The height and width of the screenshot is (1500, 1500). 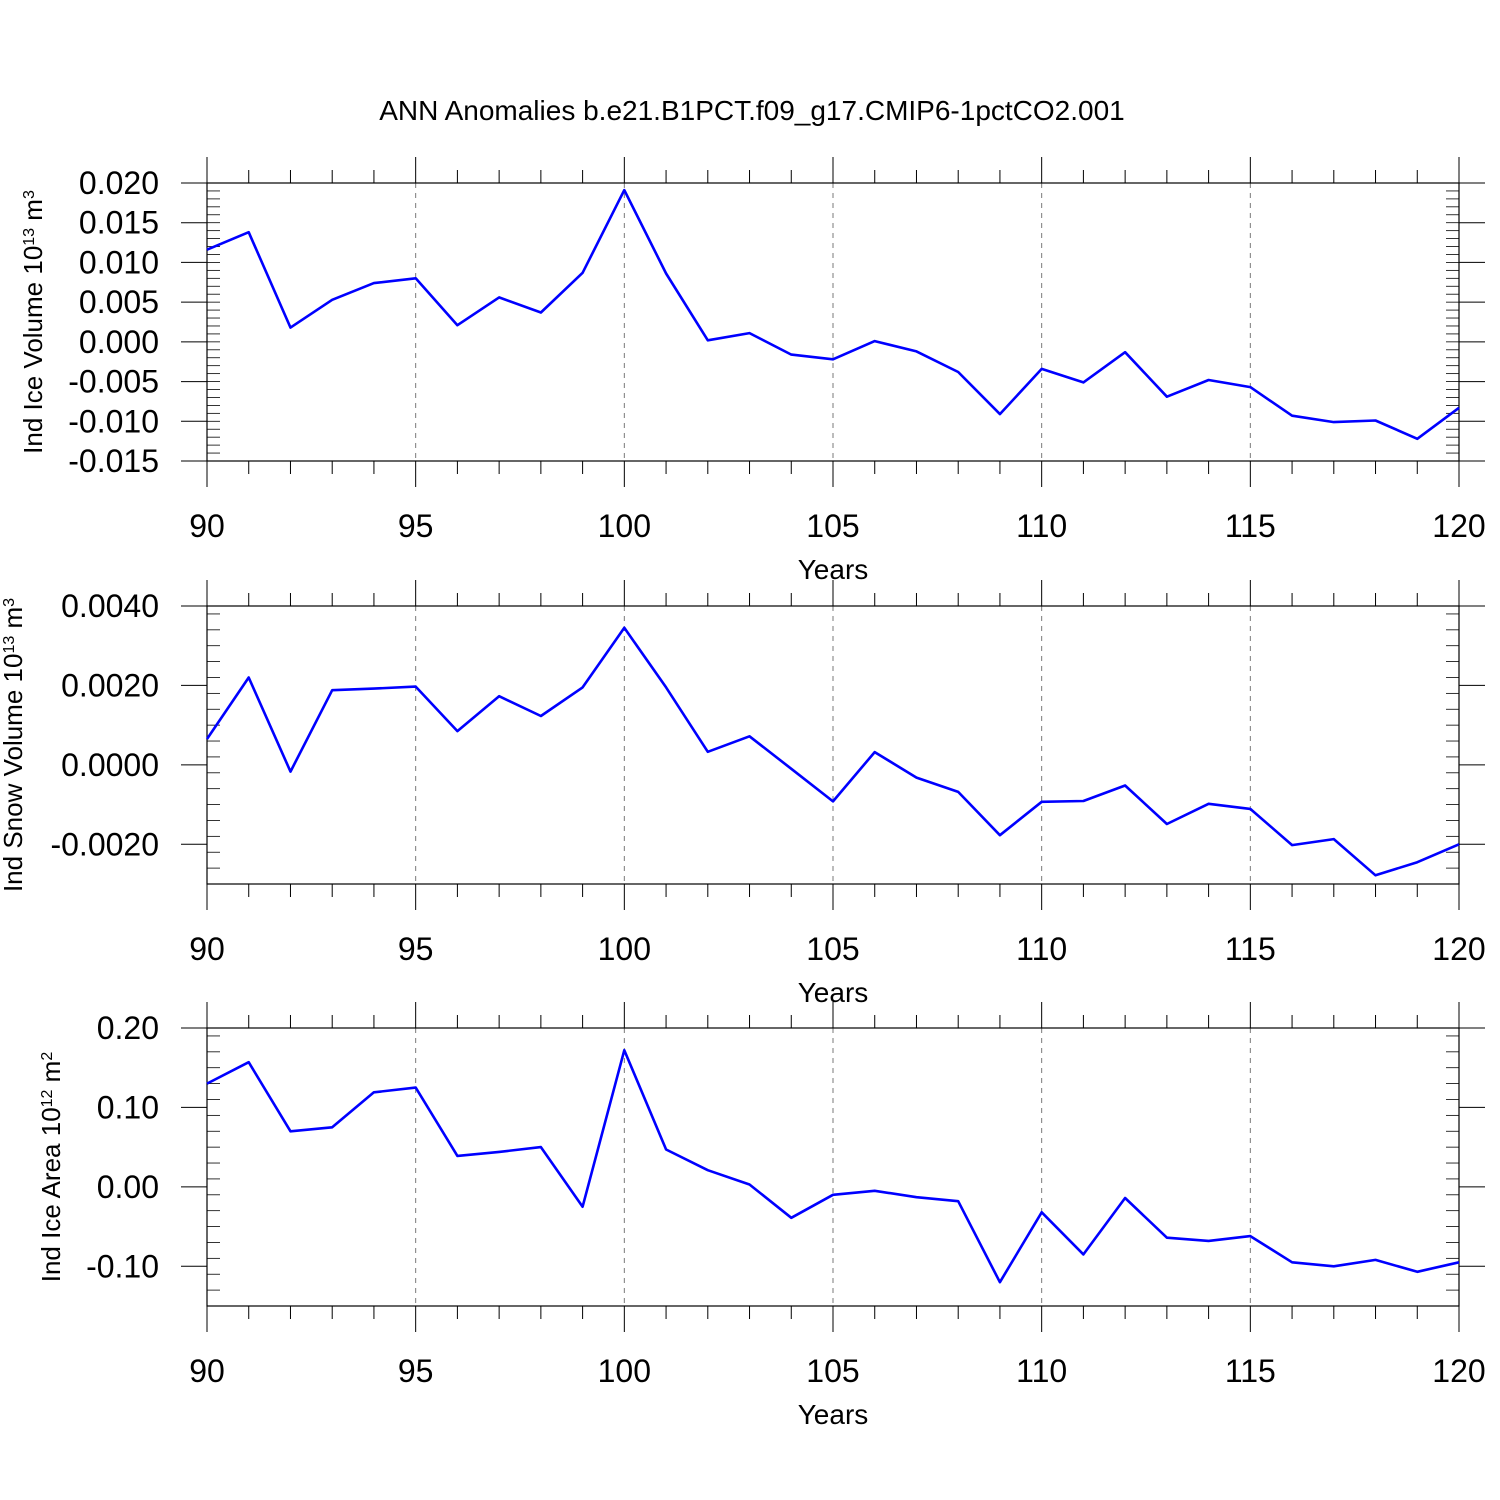 What do you see at coordinates (14, 773) in the screenshot?
I see `y-axis-label-text: Ind Snow Volume 10` at bounding box center [14, 773].